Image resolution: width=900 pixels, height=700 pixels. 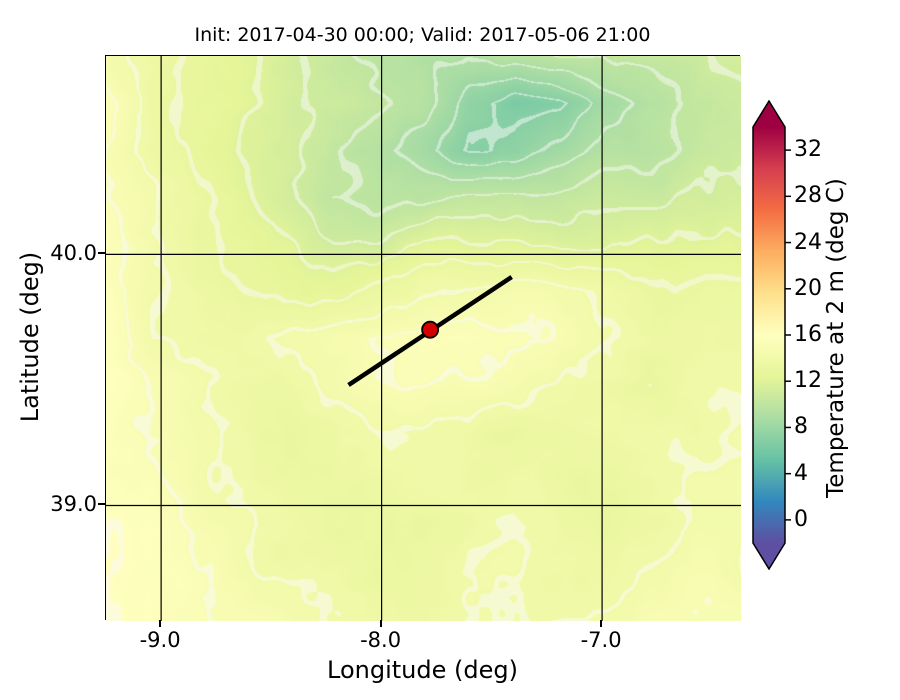 I want to click on colorbar-tick-label: 24, so click(x=808, y=242).